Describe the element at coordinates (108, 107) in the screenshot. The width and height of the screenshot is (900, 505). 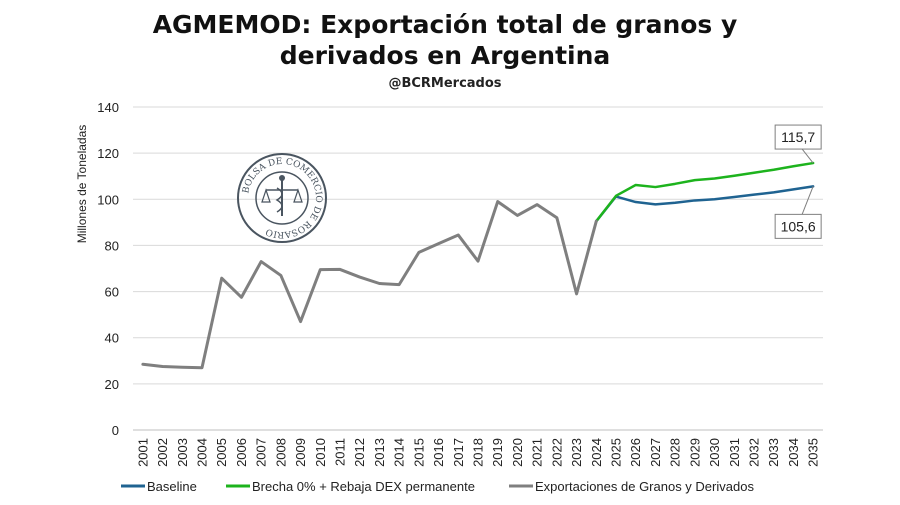
I see `y-tick-label: 140` at that location.